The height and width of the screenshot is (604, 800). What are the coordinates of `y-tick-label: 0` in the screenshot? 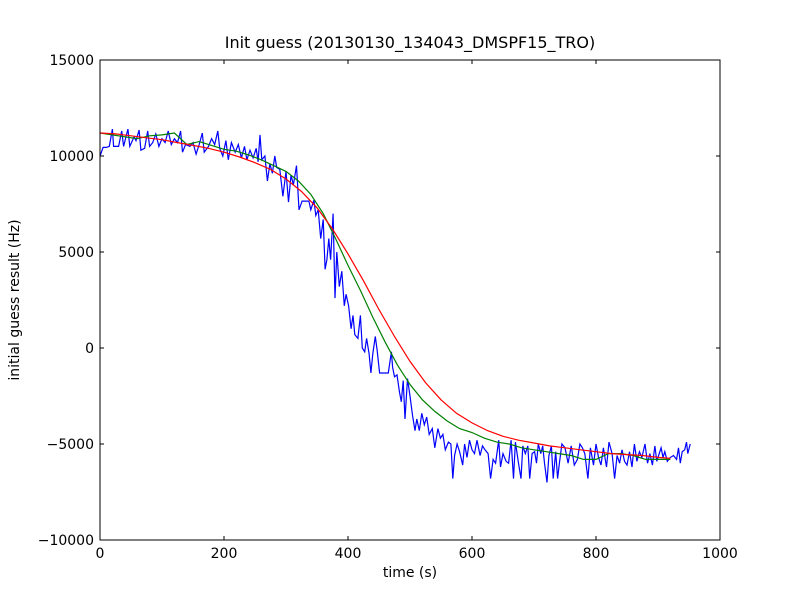 It's located at (89, 349).